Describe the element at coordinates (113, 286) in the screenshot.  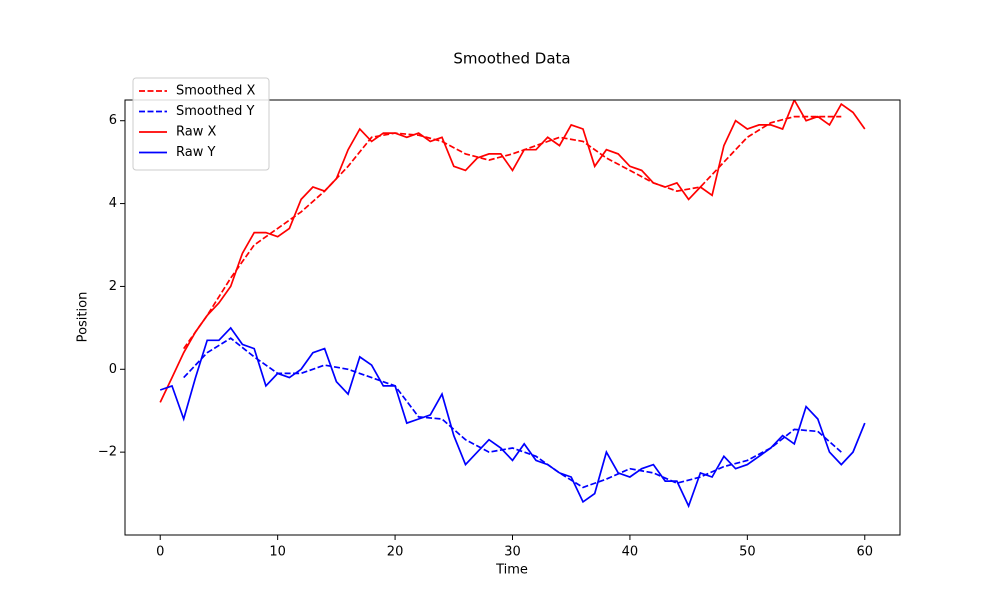
I see `y-tick-label: 2` at that location.